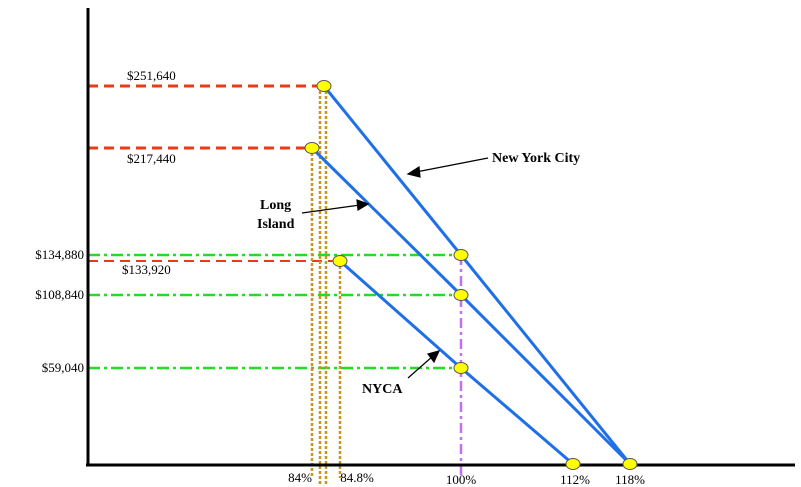 The height and width of the screenshot is (487, 801). Describe the element at coordinates (59, 294) in the screenshot. I see `label-108840: $108,840` at that location.